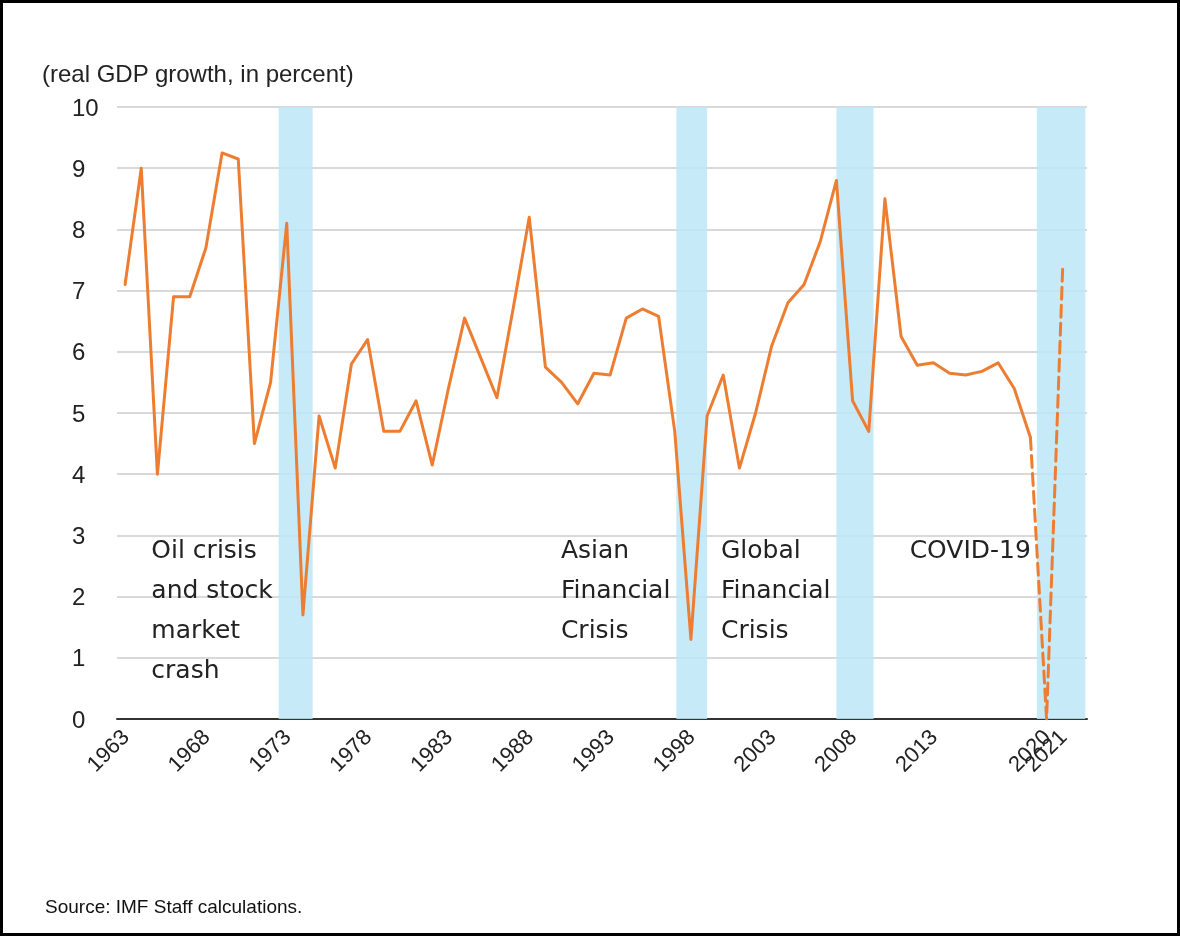 Image resolution: width=1180 pixels, height=936 pixels. Describe the element at coordinates (79, 352) in the screenshot. I see `y-tick-label: 6` at that location.